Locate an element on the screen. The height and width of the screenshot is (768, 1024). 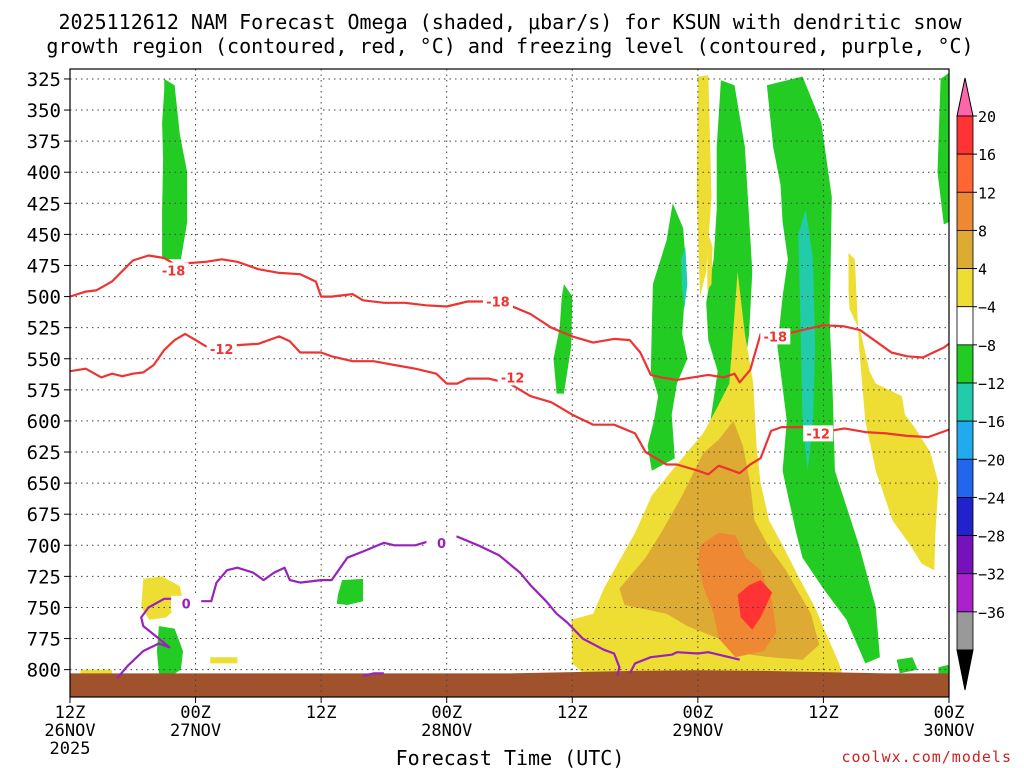
colorbar-top-triangle is located at coordinates (965, 97).